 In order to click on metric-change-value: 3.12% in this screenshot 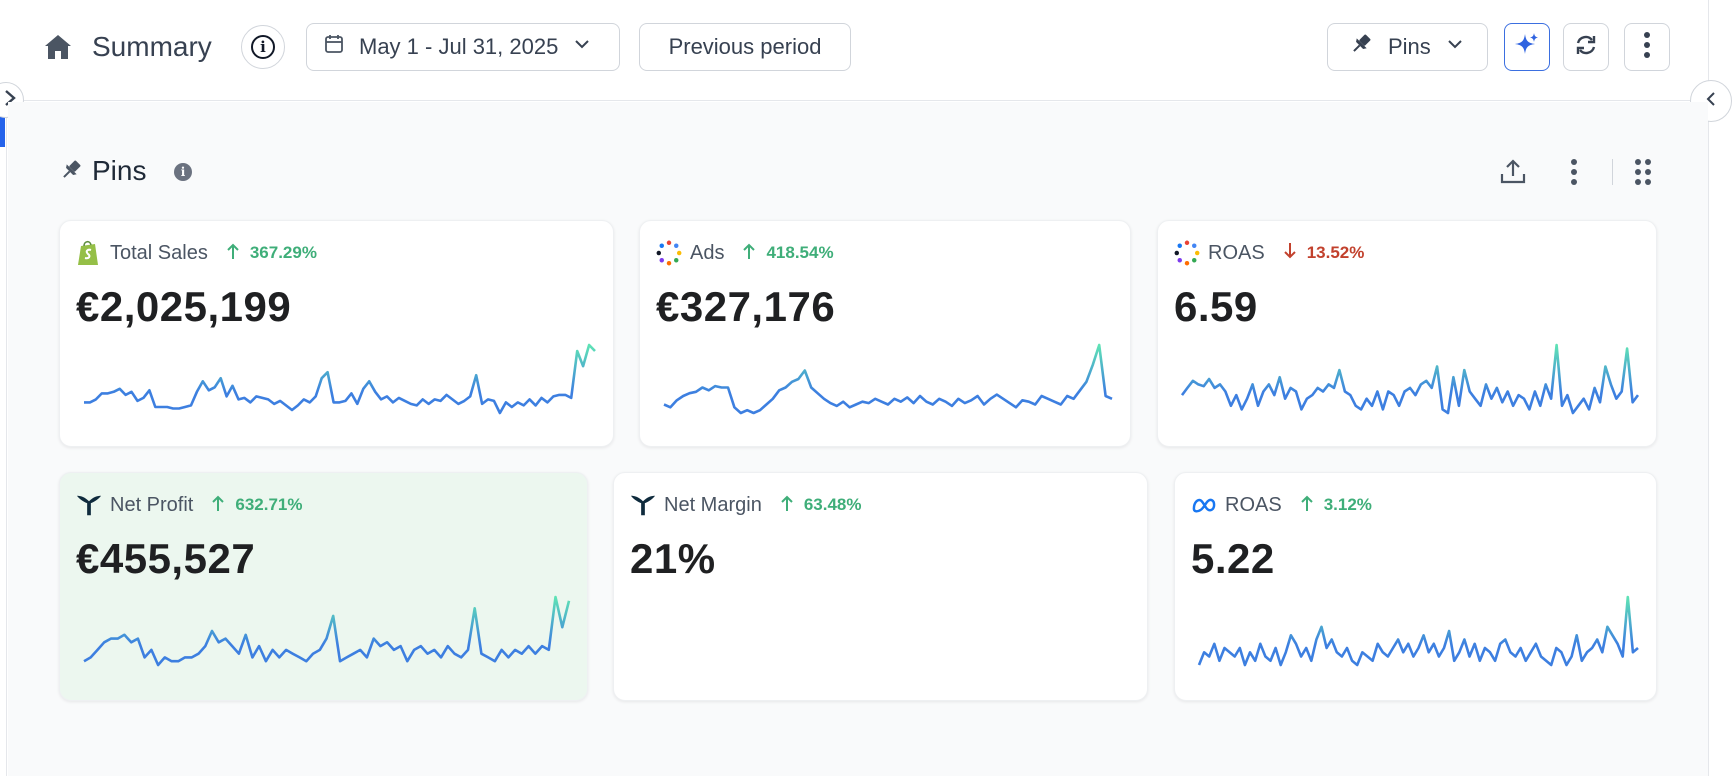, I will do `click(1347, 504)`.